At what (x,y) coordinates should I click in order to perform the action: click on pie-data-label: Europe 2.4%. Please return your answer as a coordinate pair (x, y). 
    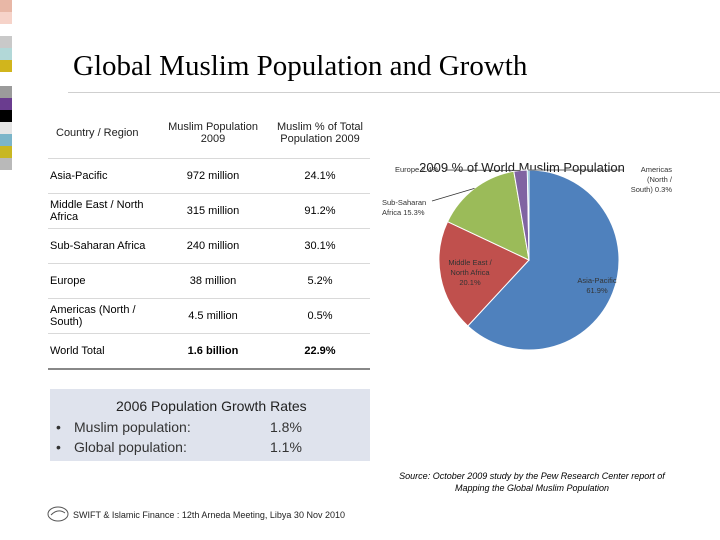
    Looking at the image, I should click on (417, 169).